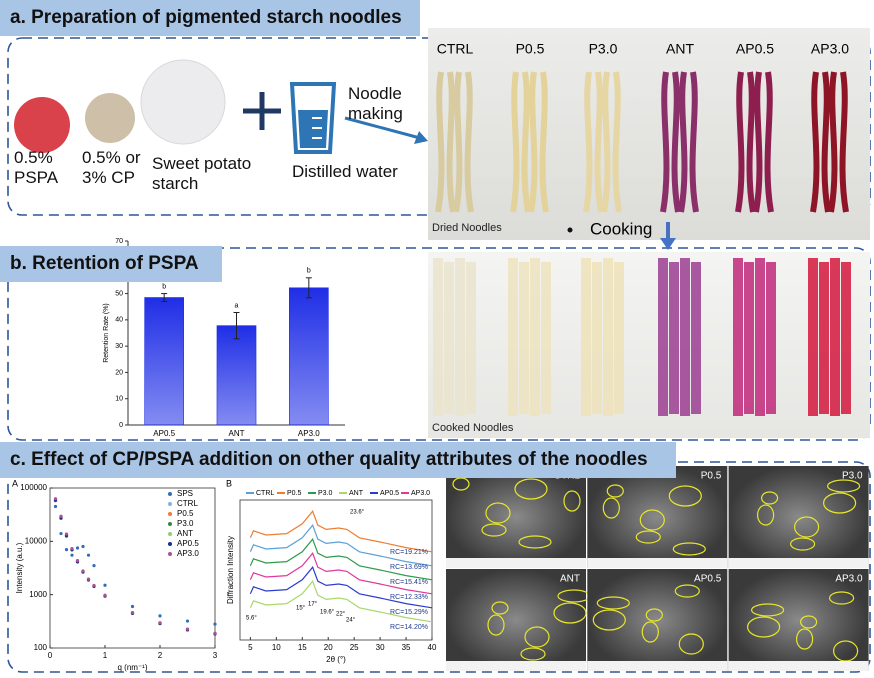 This screenshot has height=678, width=874. Describe the element at coordinates (516, 620) in the screenshot. I see `sem-image` at that location.